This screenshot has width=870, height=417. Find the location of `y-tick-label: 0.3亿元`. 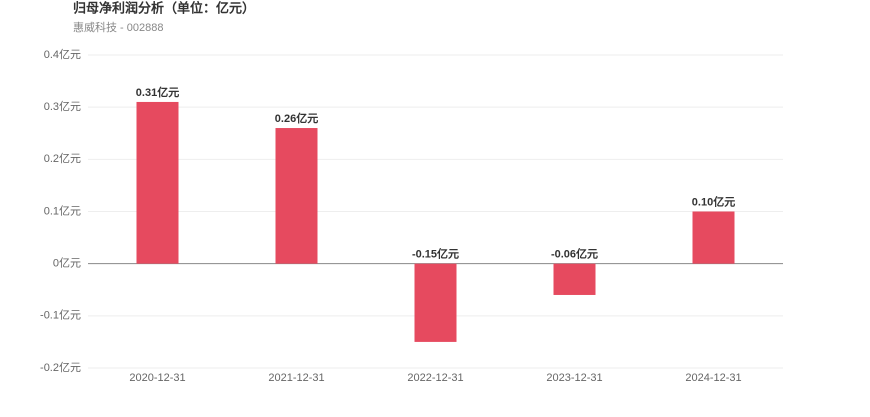

y-tick-label: 0.3亿元 is located at coordinates (62, 106).